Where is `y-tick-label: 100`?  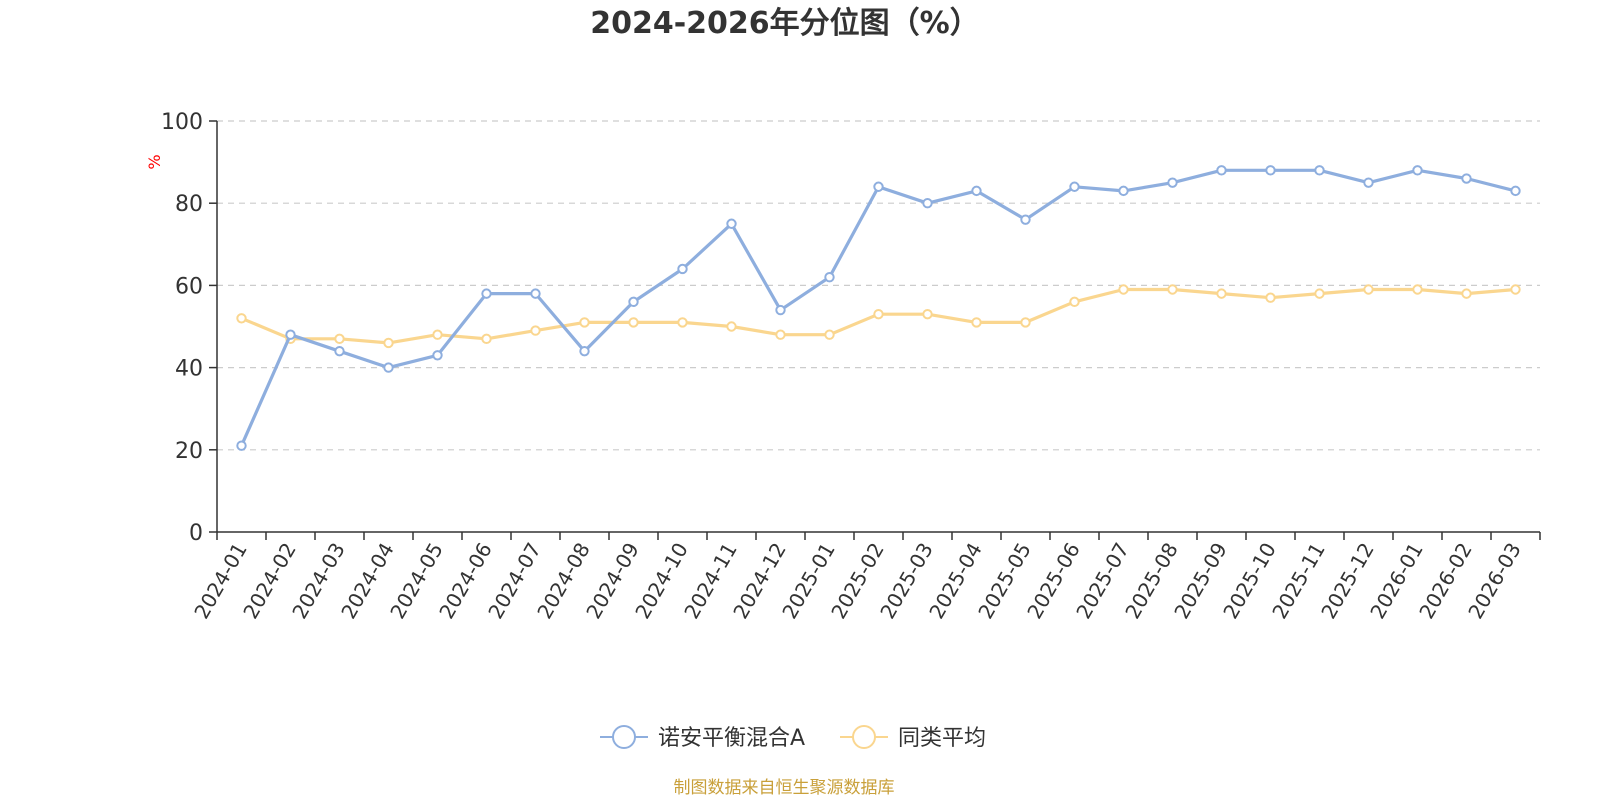
y-tick-label: 100 is located at coordinates (182, 122).